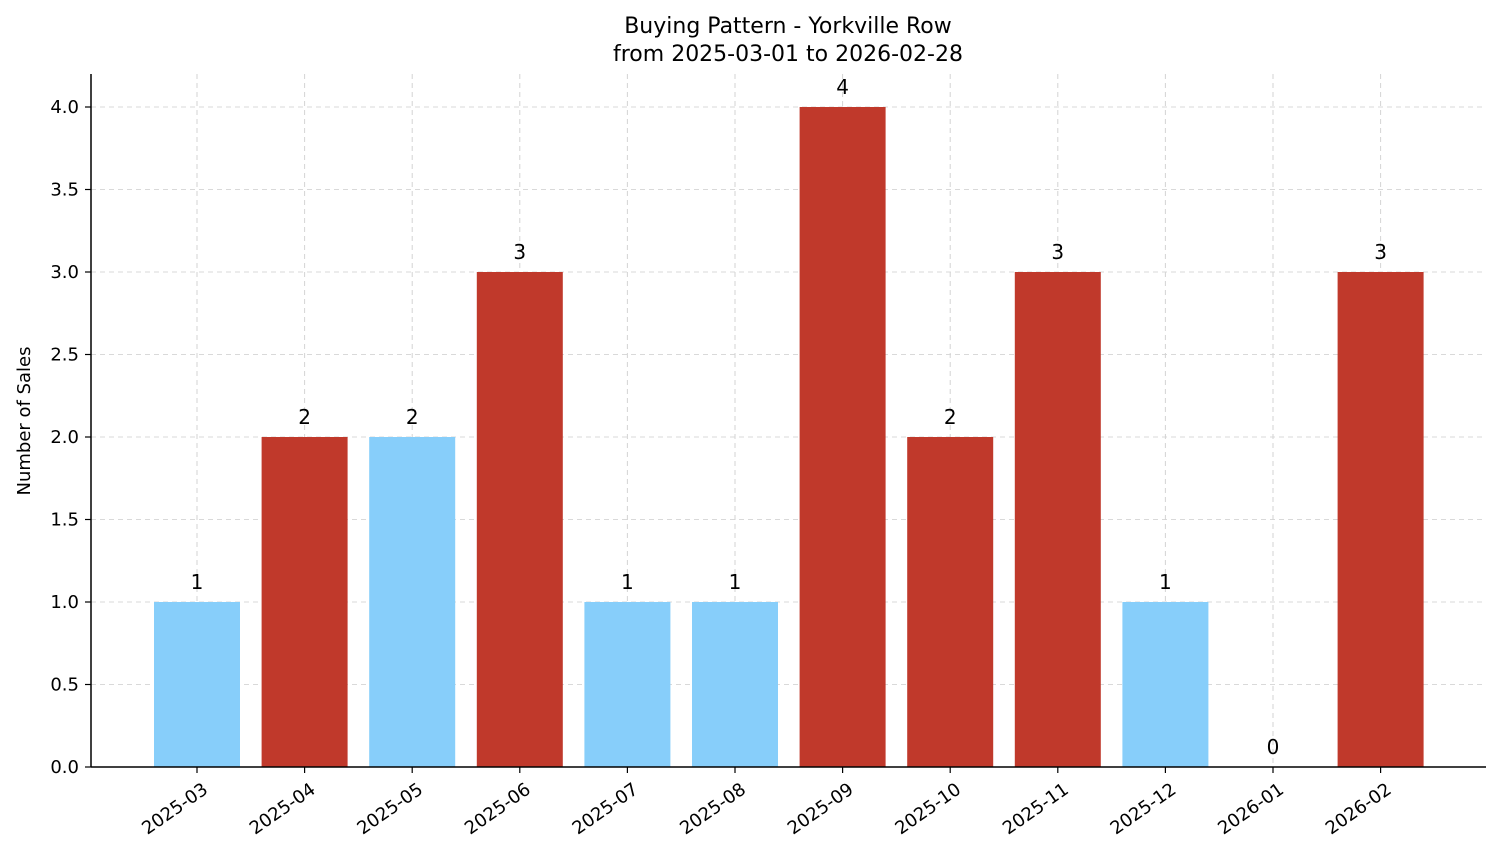 This screenshot has width=1501, height=863. What do you see at coordinates (498, 809) in the screenshot?
I see `x-tick-label: 2025-06` at bounding box center [498, 809].